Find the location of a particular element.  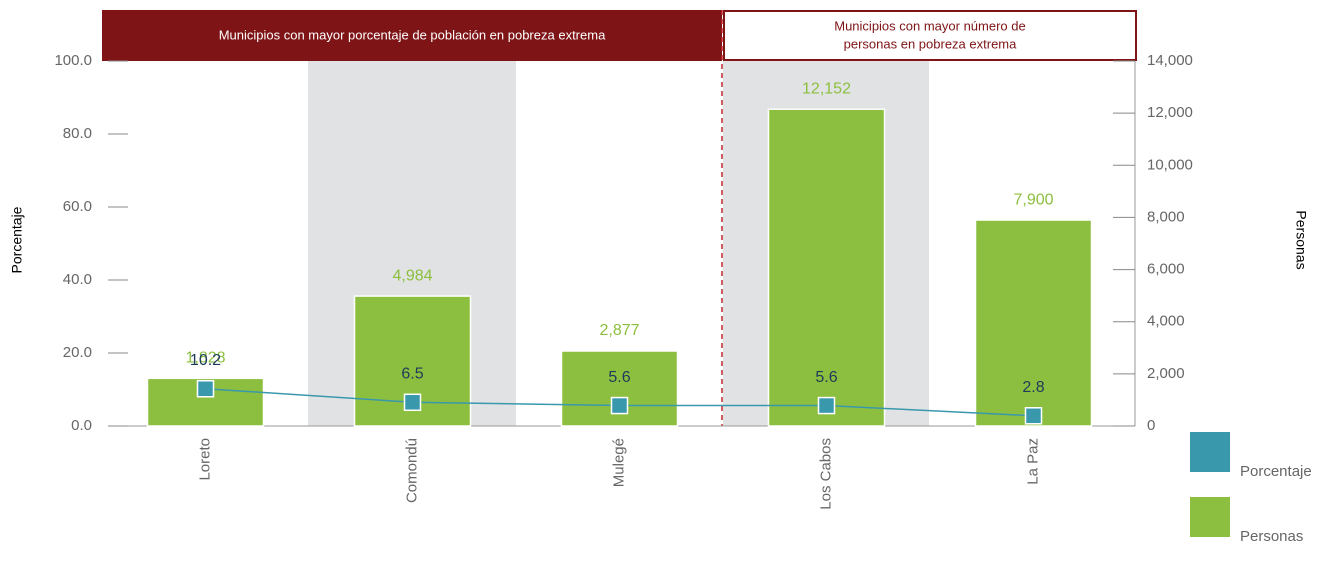

bar-value-label: 1,828 is located at coordinates (205, 358).